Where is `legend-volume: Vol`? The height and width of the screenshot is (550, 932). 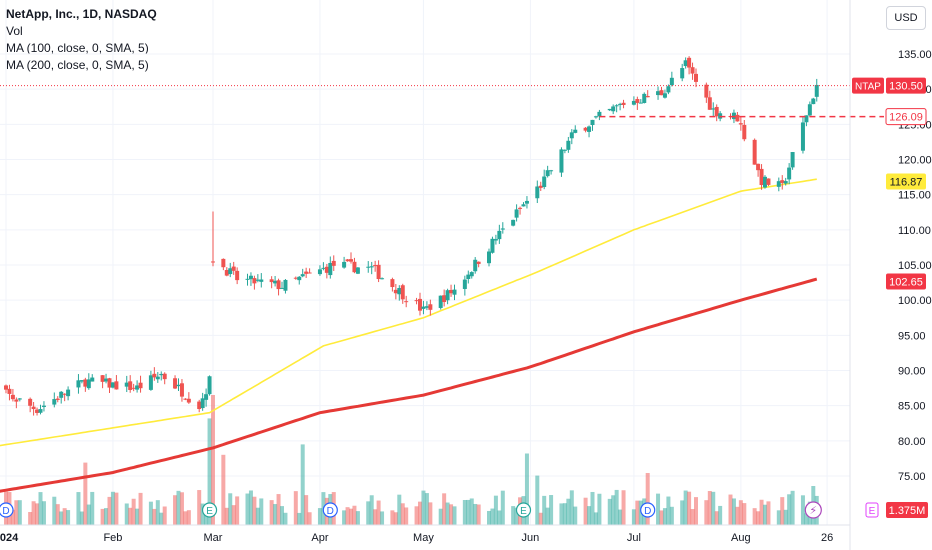 legend-volume: Vol is located at coordinates (14, 31).